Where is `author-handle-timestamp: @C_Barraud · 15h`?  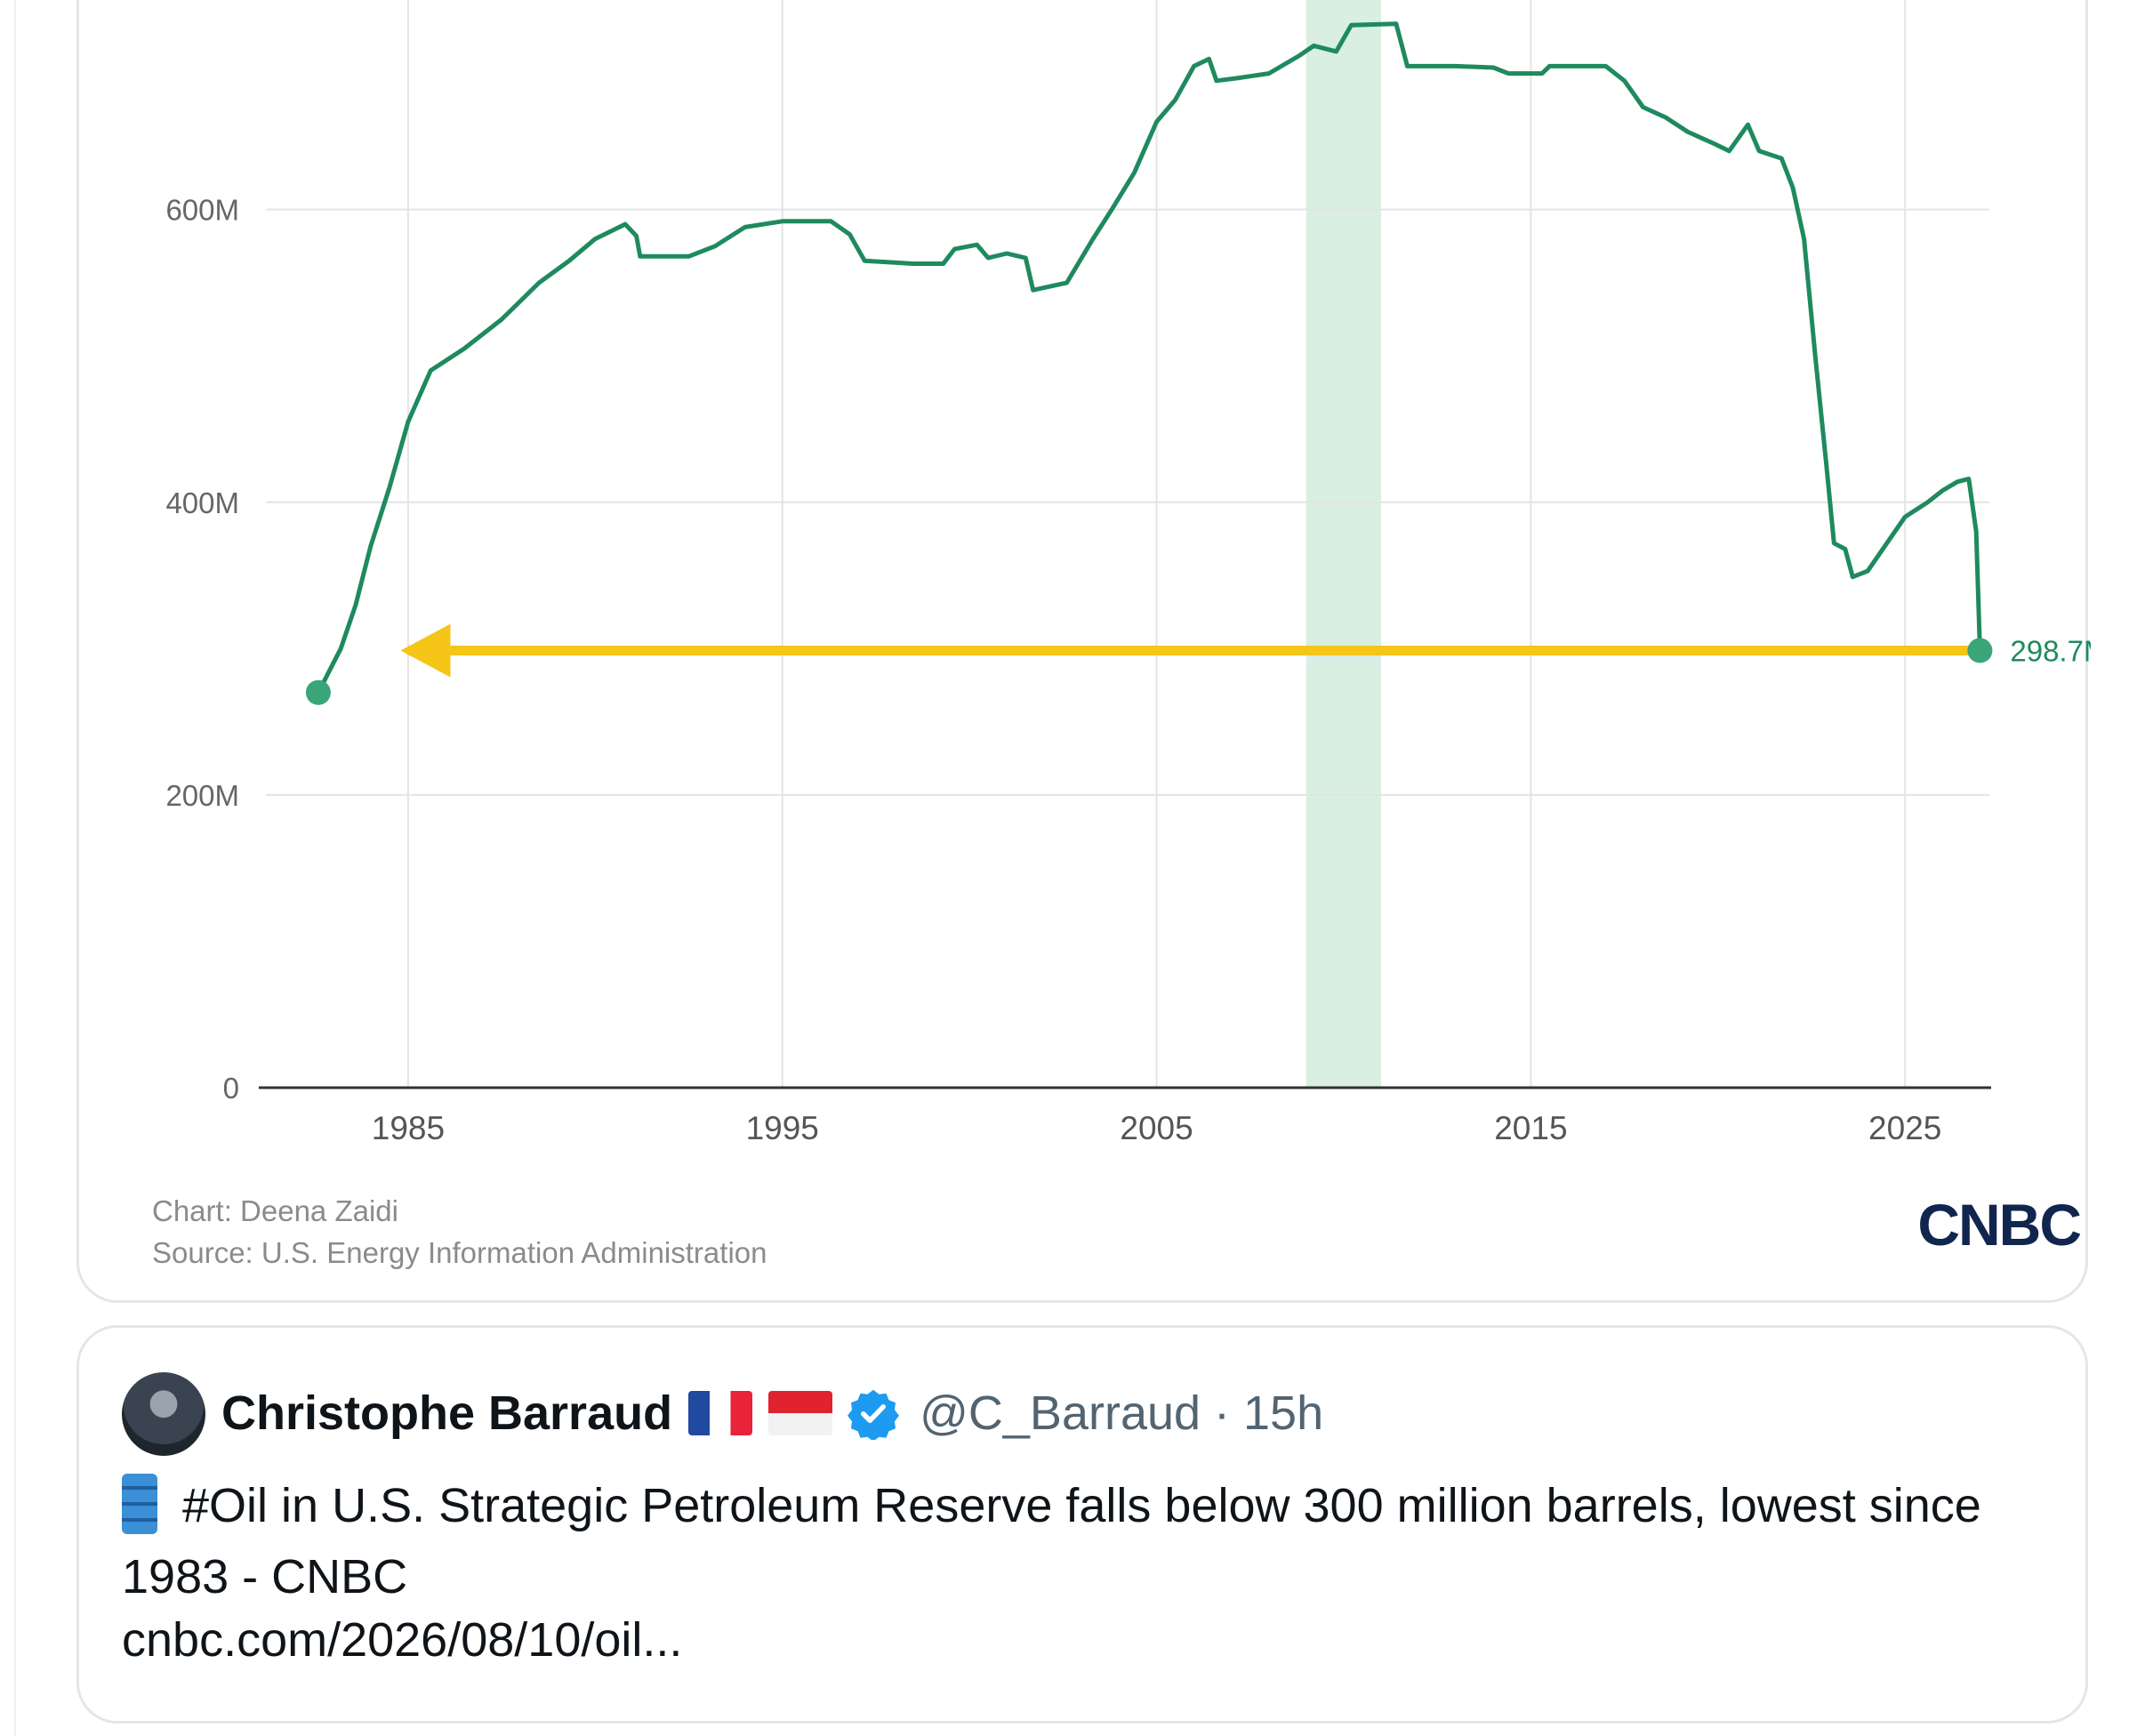 author-handle-timestamp: @C_Barraud · 15h is located at coordinates (1122, 1413).